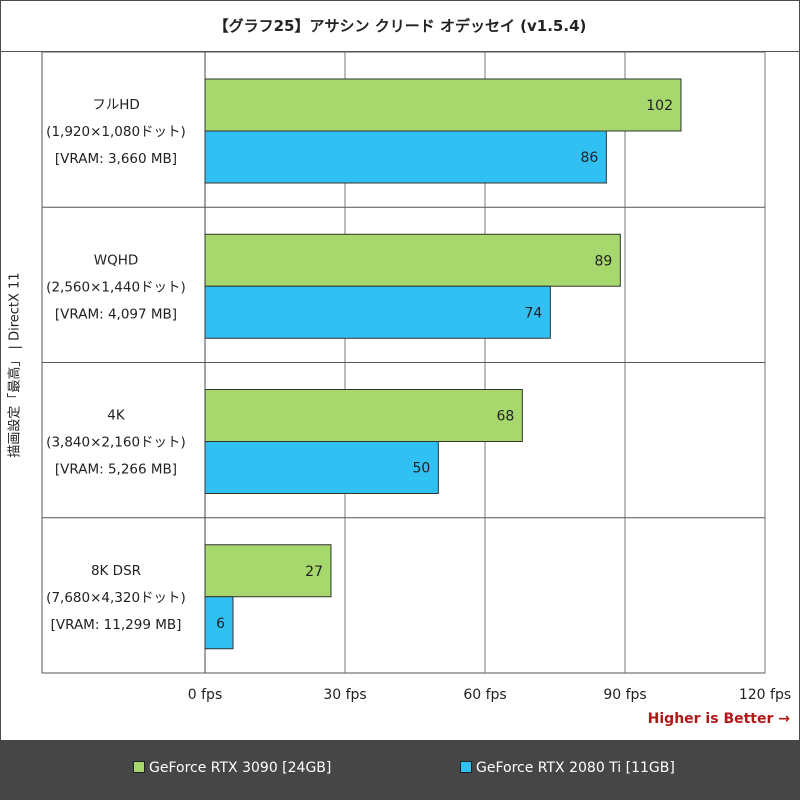  I want to click on bar-value-label: 6, so click(220, 624).